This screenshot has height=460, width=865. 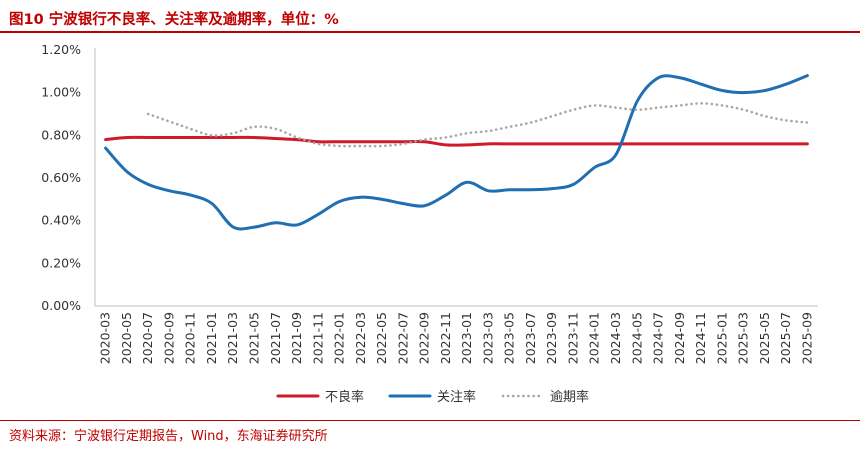 What do you see at coordinates (61, 305) in the screenshot?
I see `y-tick-label: 0.00%` at bounding box center [61, 305].